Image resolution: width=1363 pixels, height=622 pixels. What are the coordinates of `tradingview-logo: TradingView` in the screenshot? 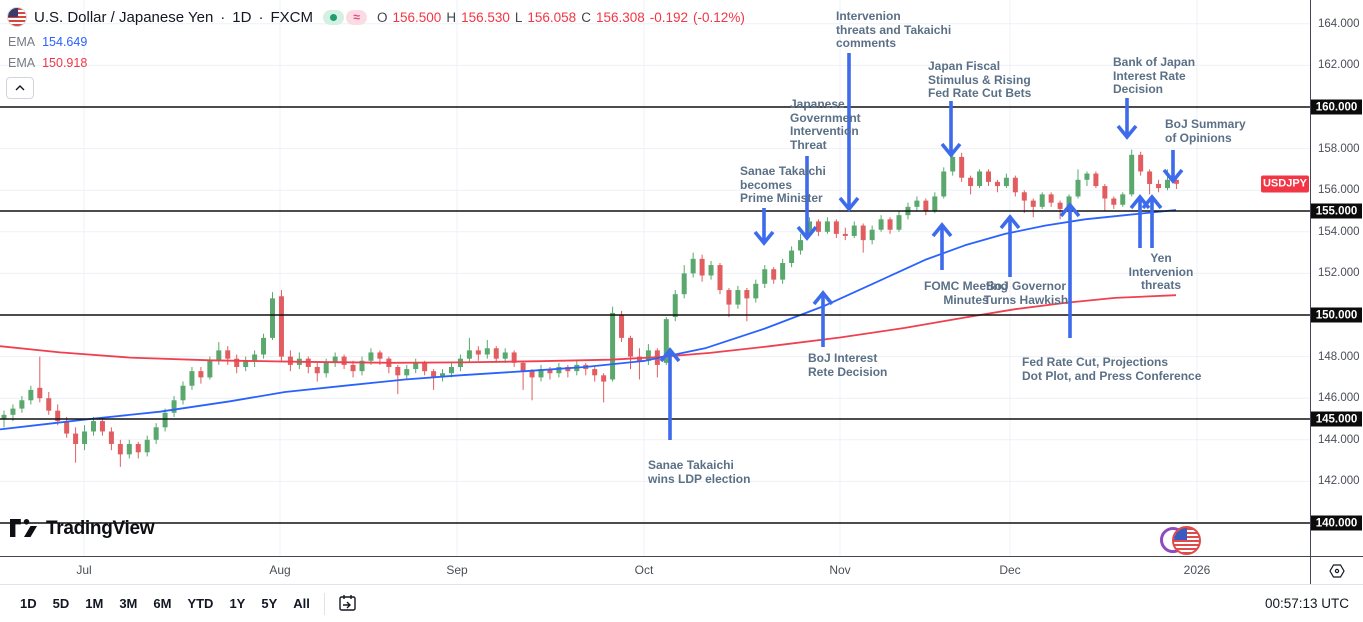 It's located at (82, 529).